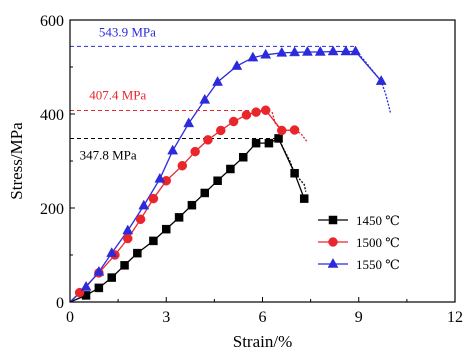  What do you see at coordinates (117, 95) in the screenshot?
I see `annotation-label: 407.4 MPa` at bounding box center [117, 95].